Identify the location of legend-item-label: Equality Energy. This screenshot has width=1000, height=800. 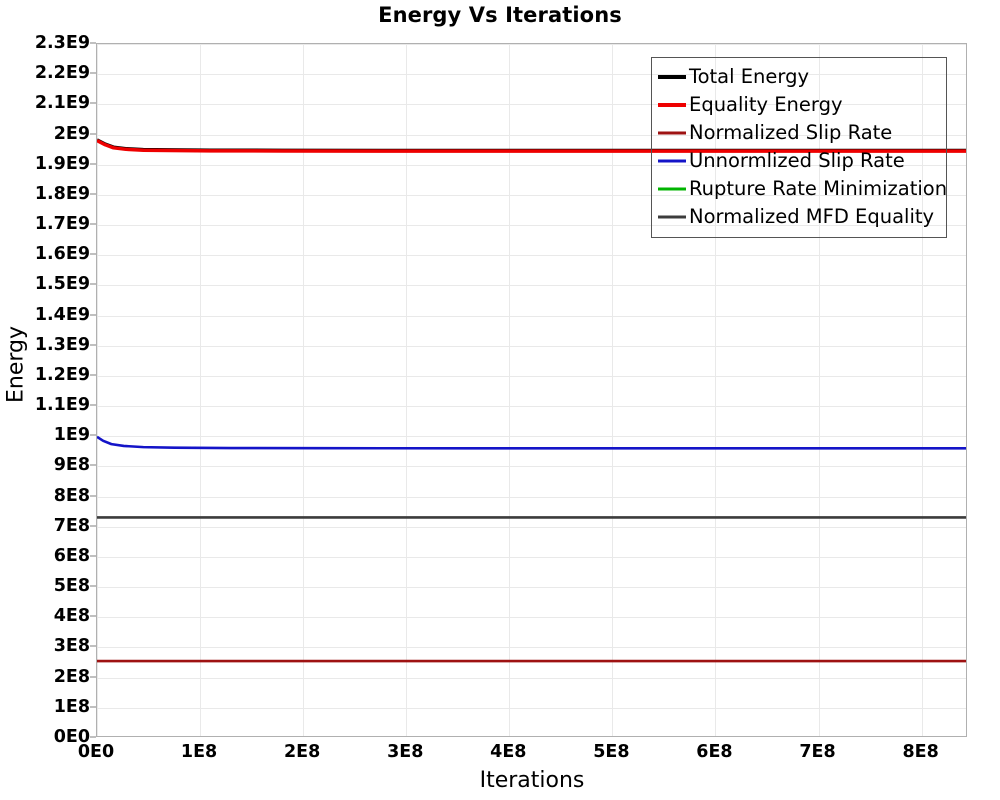
(766, 104).